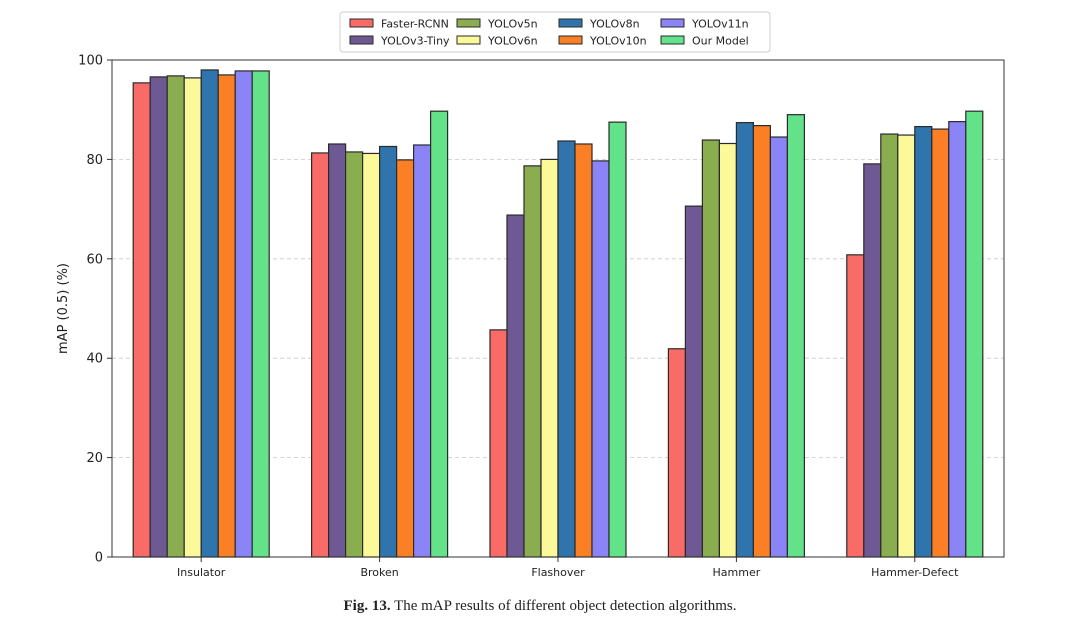  I want to click on legend-label: Faster-RCNN, so click(415, 24).